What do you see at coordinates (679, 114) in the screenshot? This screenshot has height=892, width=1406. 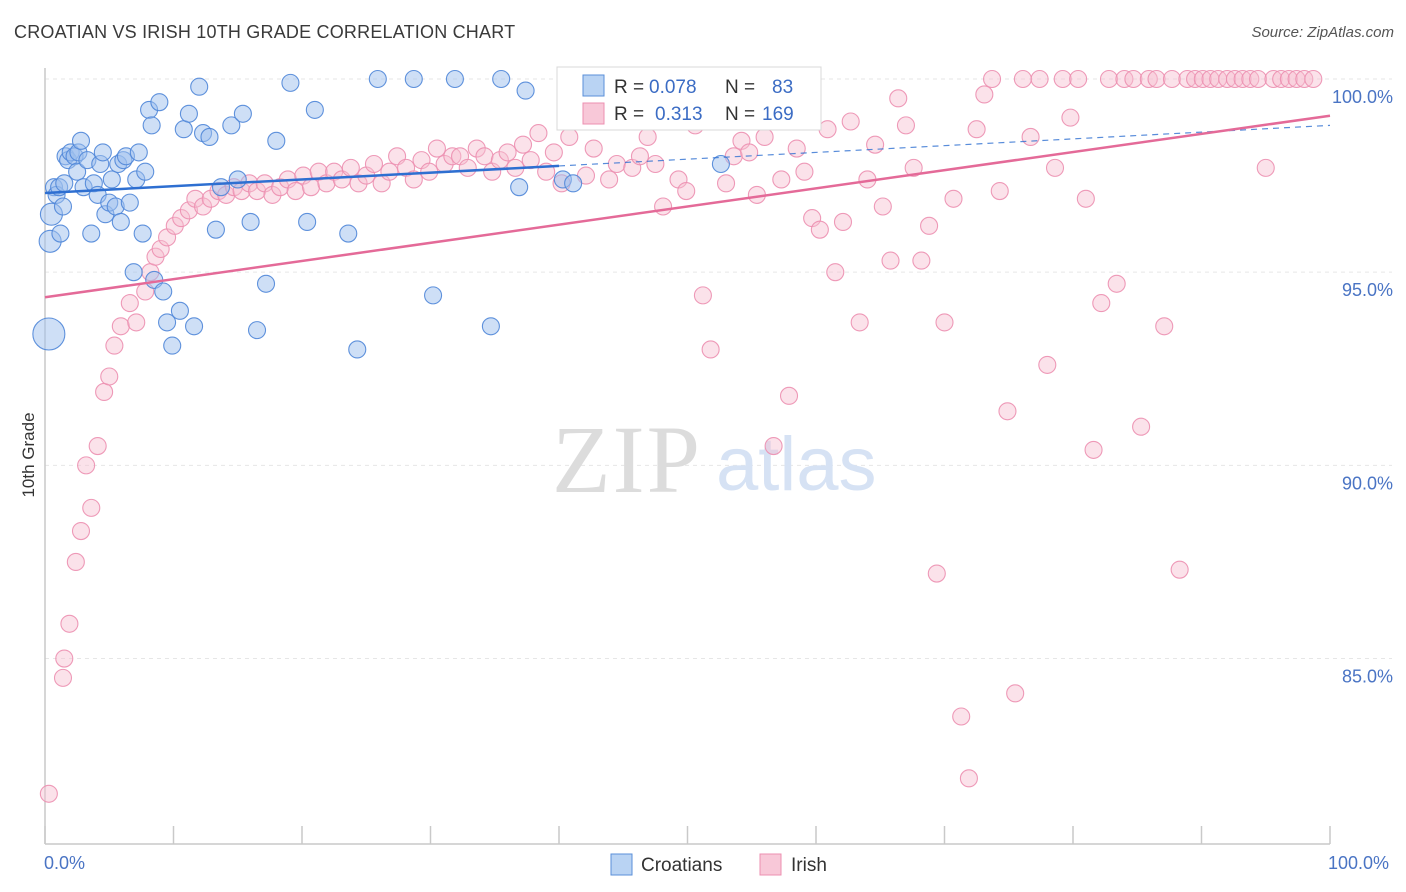 I see `legend-r-value-irish: 0.313` at bounding box center [679, 114].